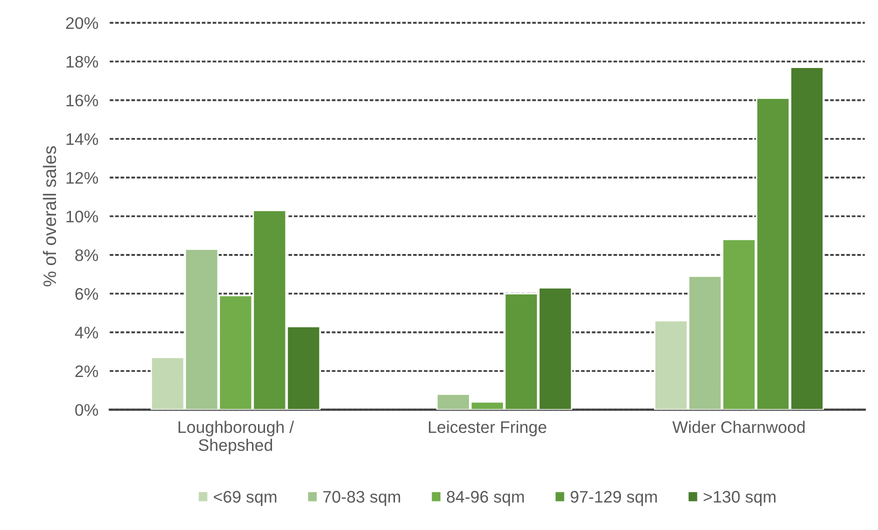 Image resolution: width=878 pixels, height=530 pixels. I want to click on legend-label: <69 sqm, so click(245, 498).